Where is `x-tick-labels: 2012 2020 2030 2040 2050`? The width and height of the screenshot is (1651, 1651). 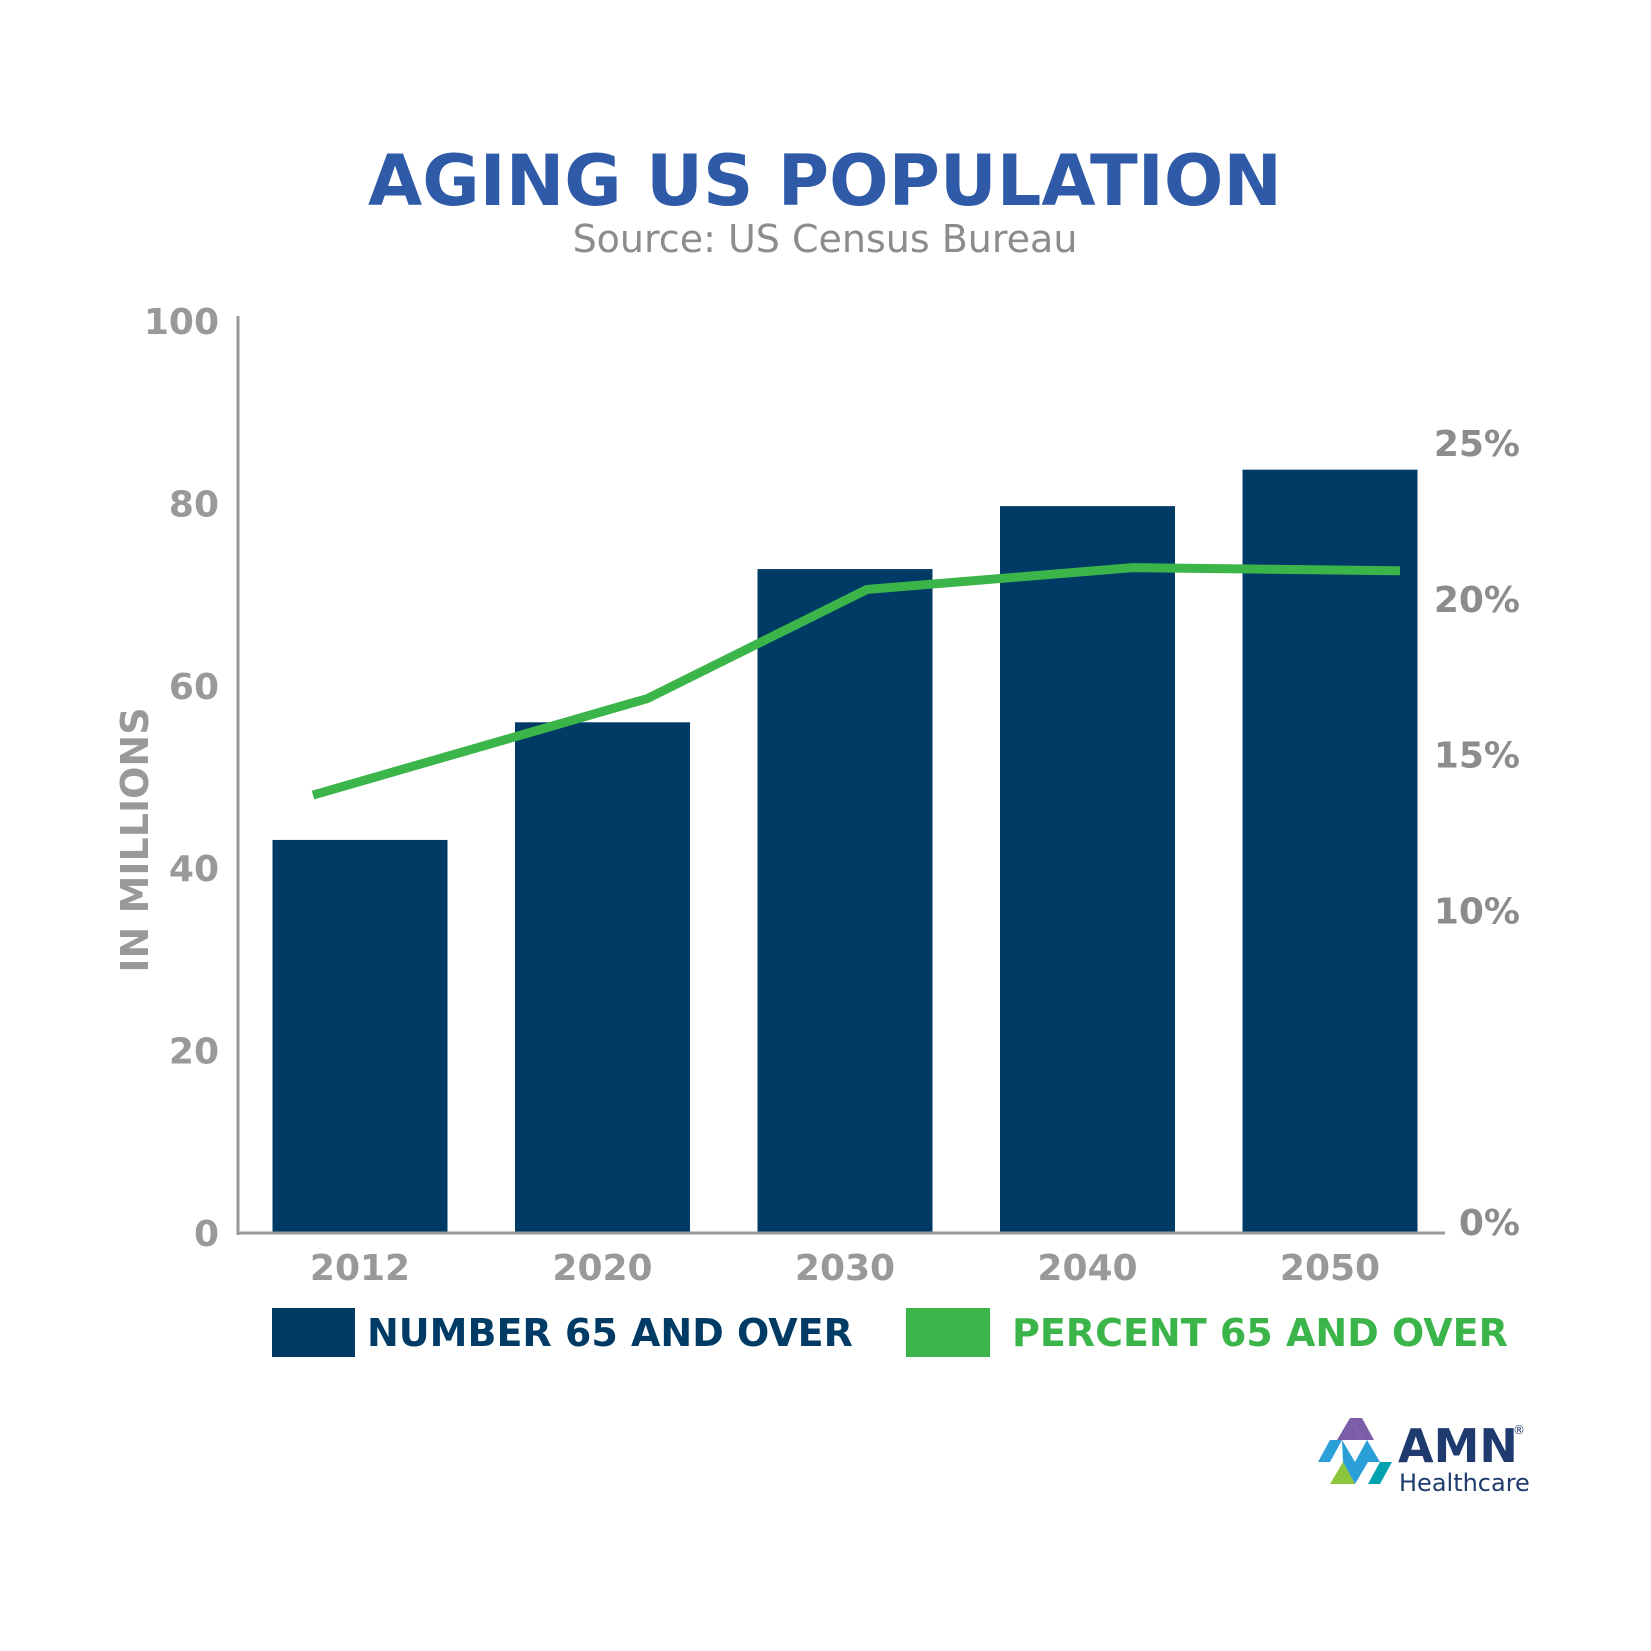
x-tick-labels: 2012 2020 2030 2040 2050 is located at coordinates (845, 1268).